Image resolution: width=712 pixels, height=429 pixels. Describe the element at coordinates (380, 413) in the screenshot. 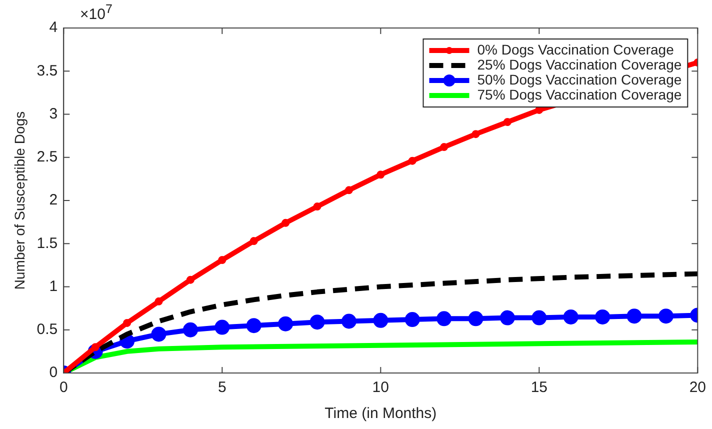

I see `x-axis-title: Time (in Months)` at that location.